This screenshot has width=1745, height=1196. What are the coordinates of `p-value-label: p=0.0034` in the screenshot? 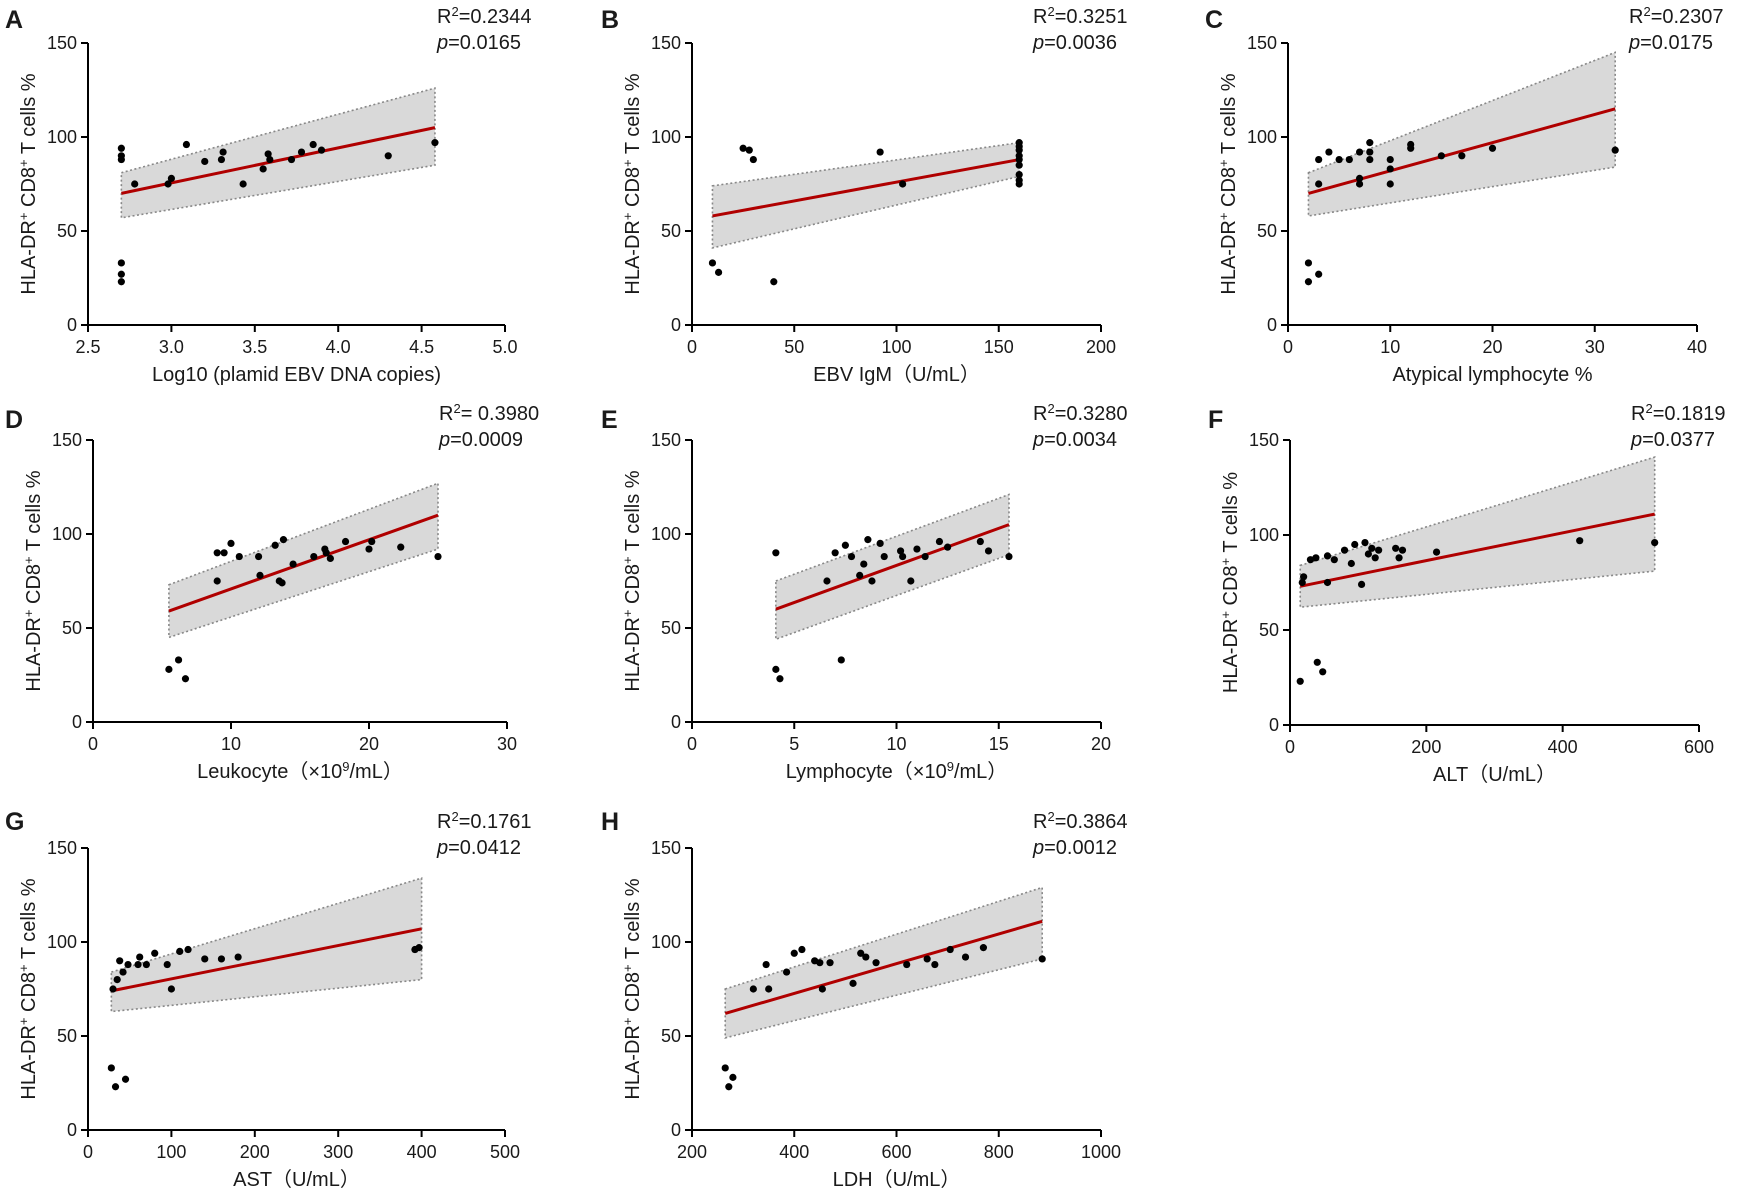 It's located at (1074, 440).